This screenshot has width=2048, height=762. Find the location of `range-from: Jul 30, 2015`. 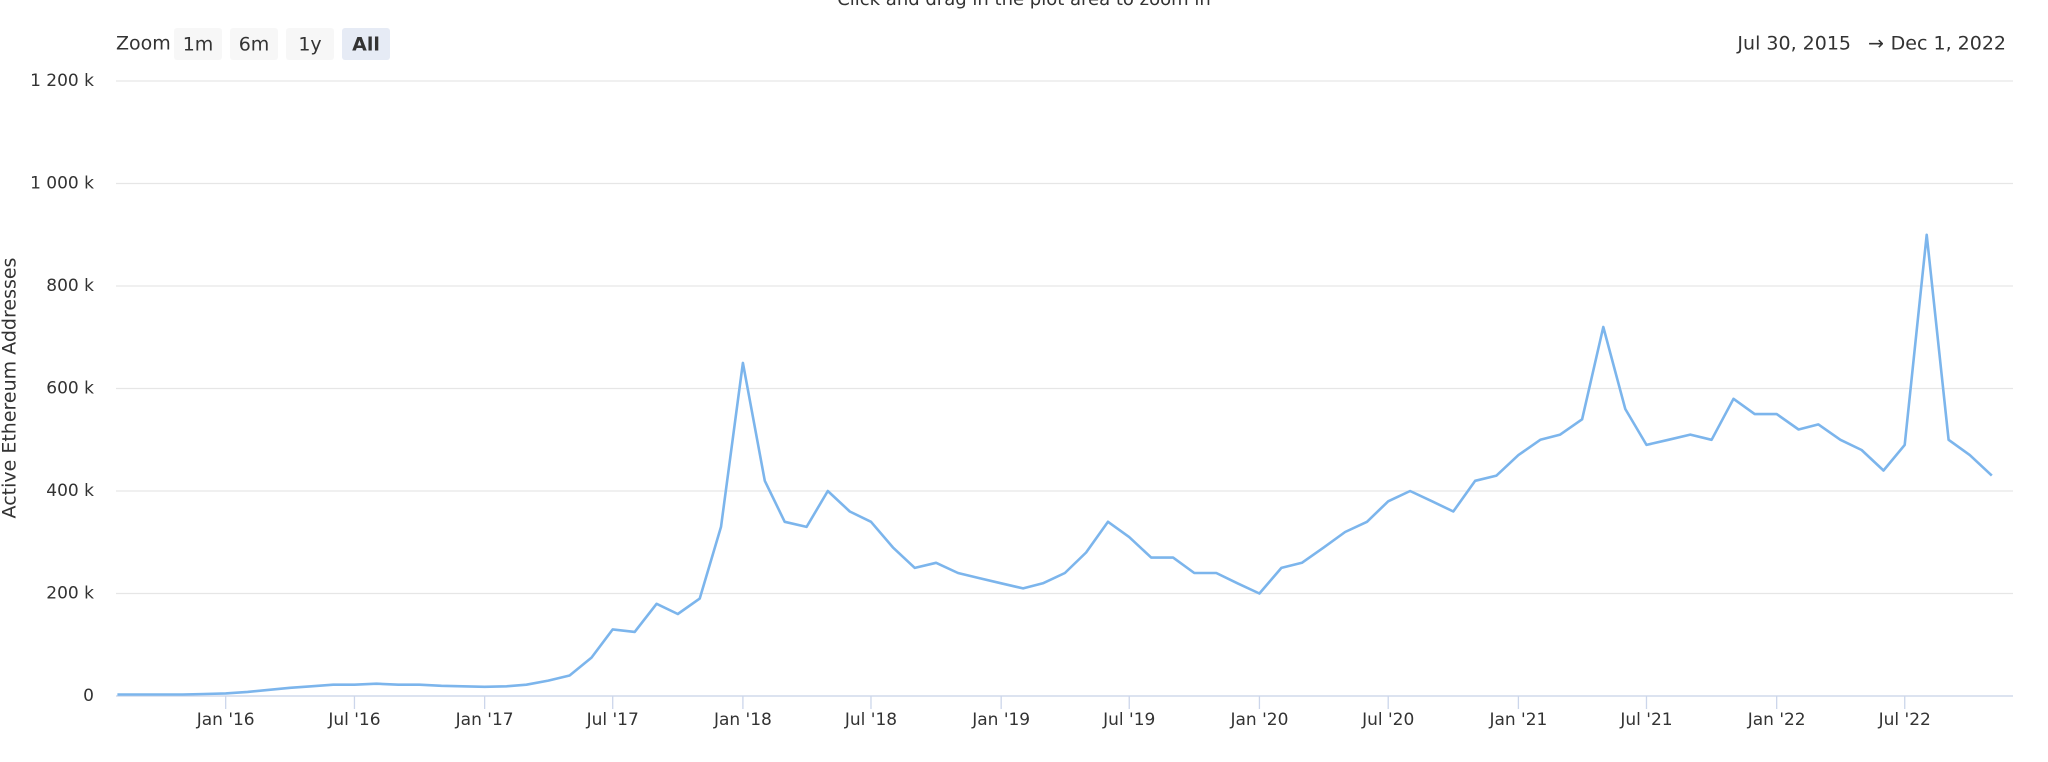

range-from: Jul 30, 2015 is located at coordinates (1793, 44).